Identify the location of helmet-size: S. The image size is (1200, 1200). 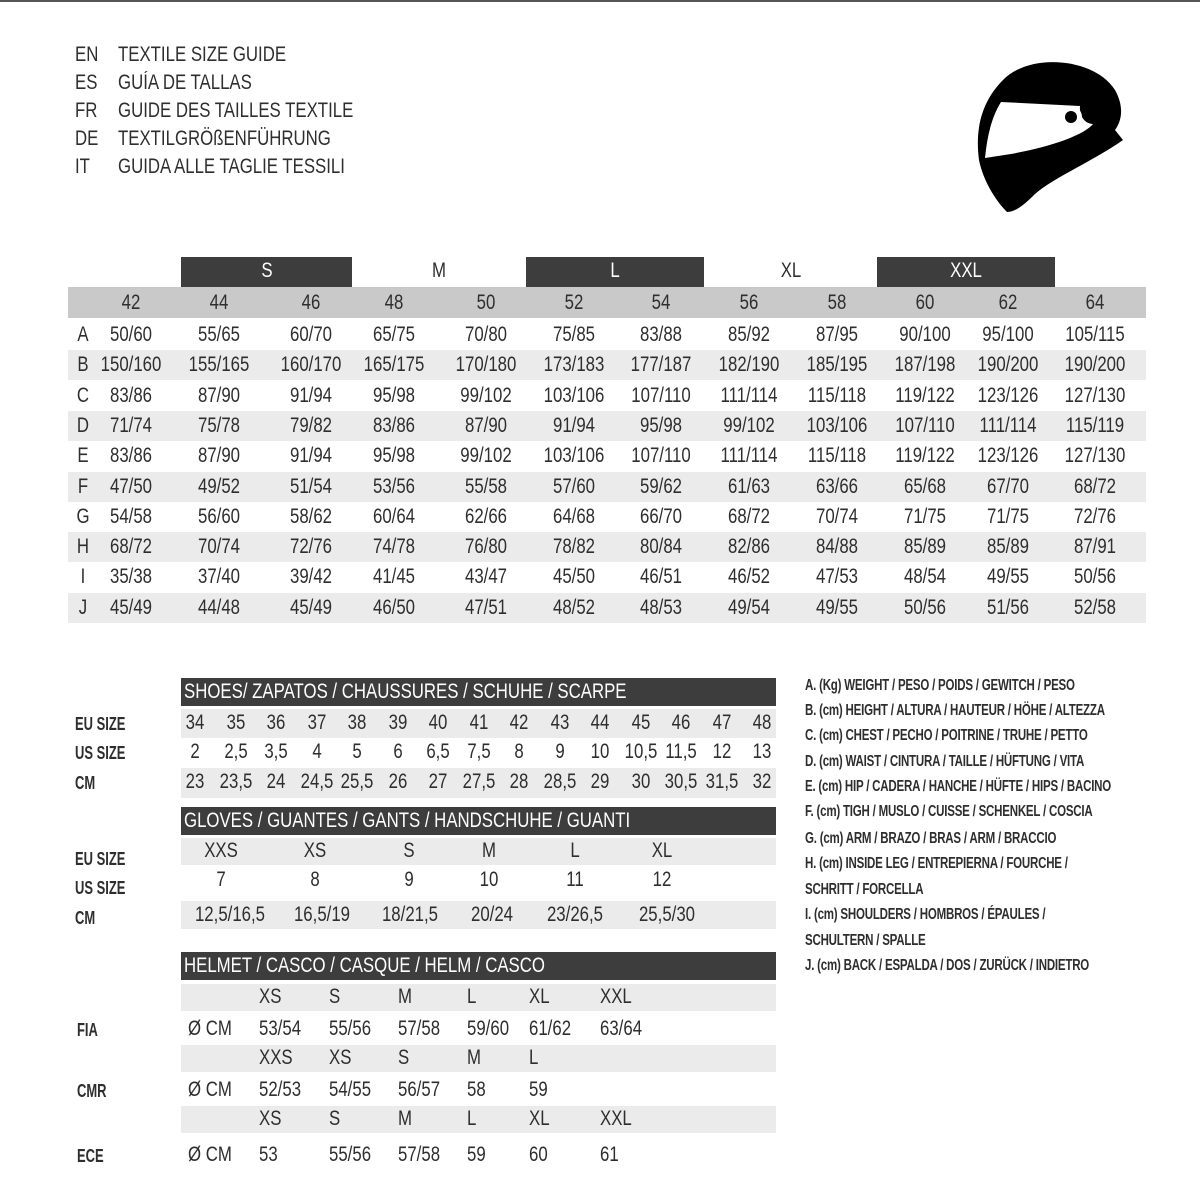
(404, 1057).